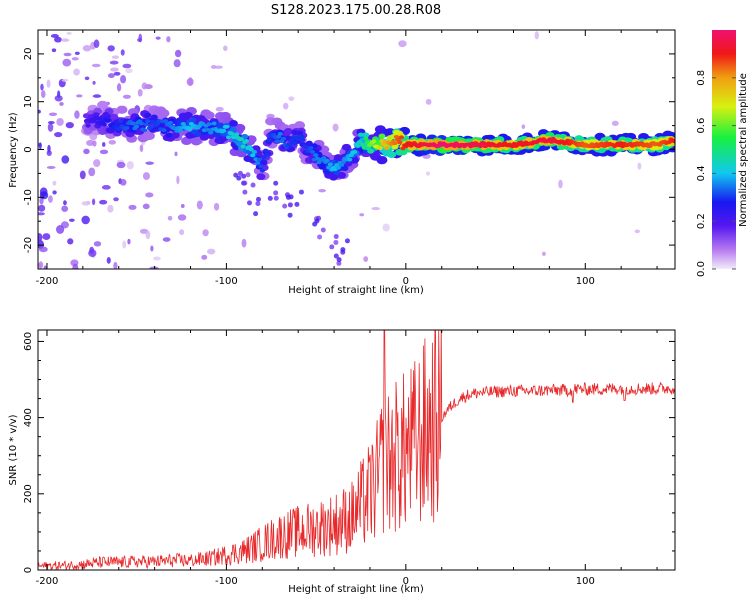 The width and height of the screenshot is (750, 600). What do you see at coordinates (28, 341) in the screenshot?
I see `y-tick-label: 600` at bounding box center [28, 341].